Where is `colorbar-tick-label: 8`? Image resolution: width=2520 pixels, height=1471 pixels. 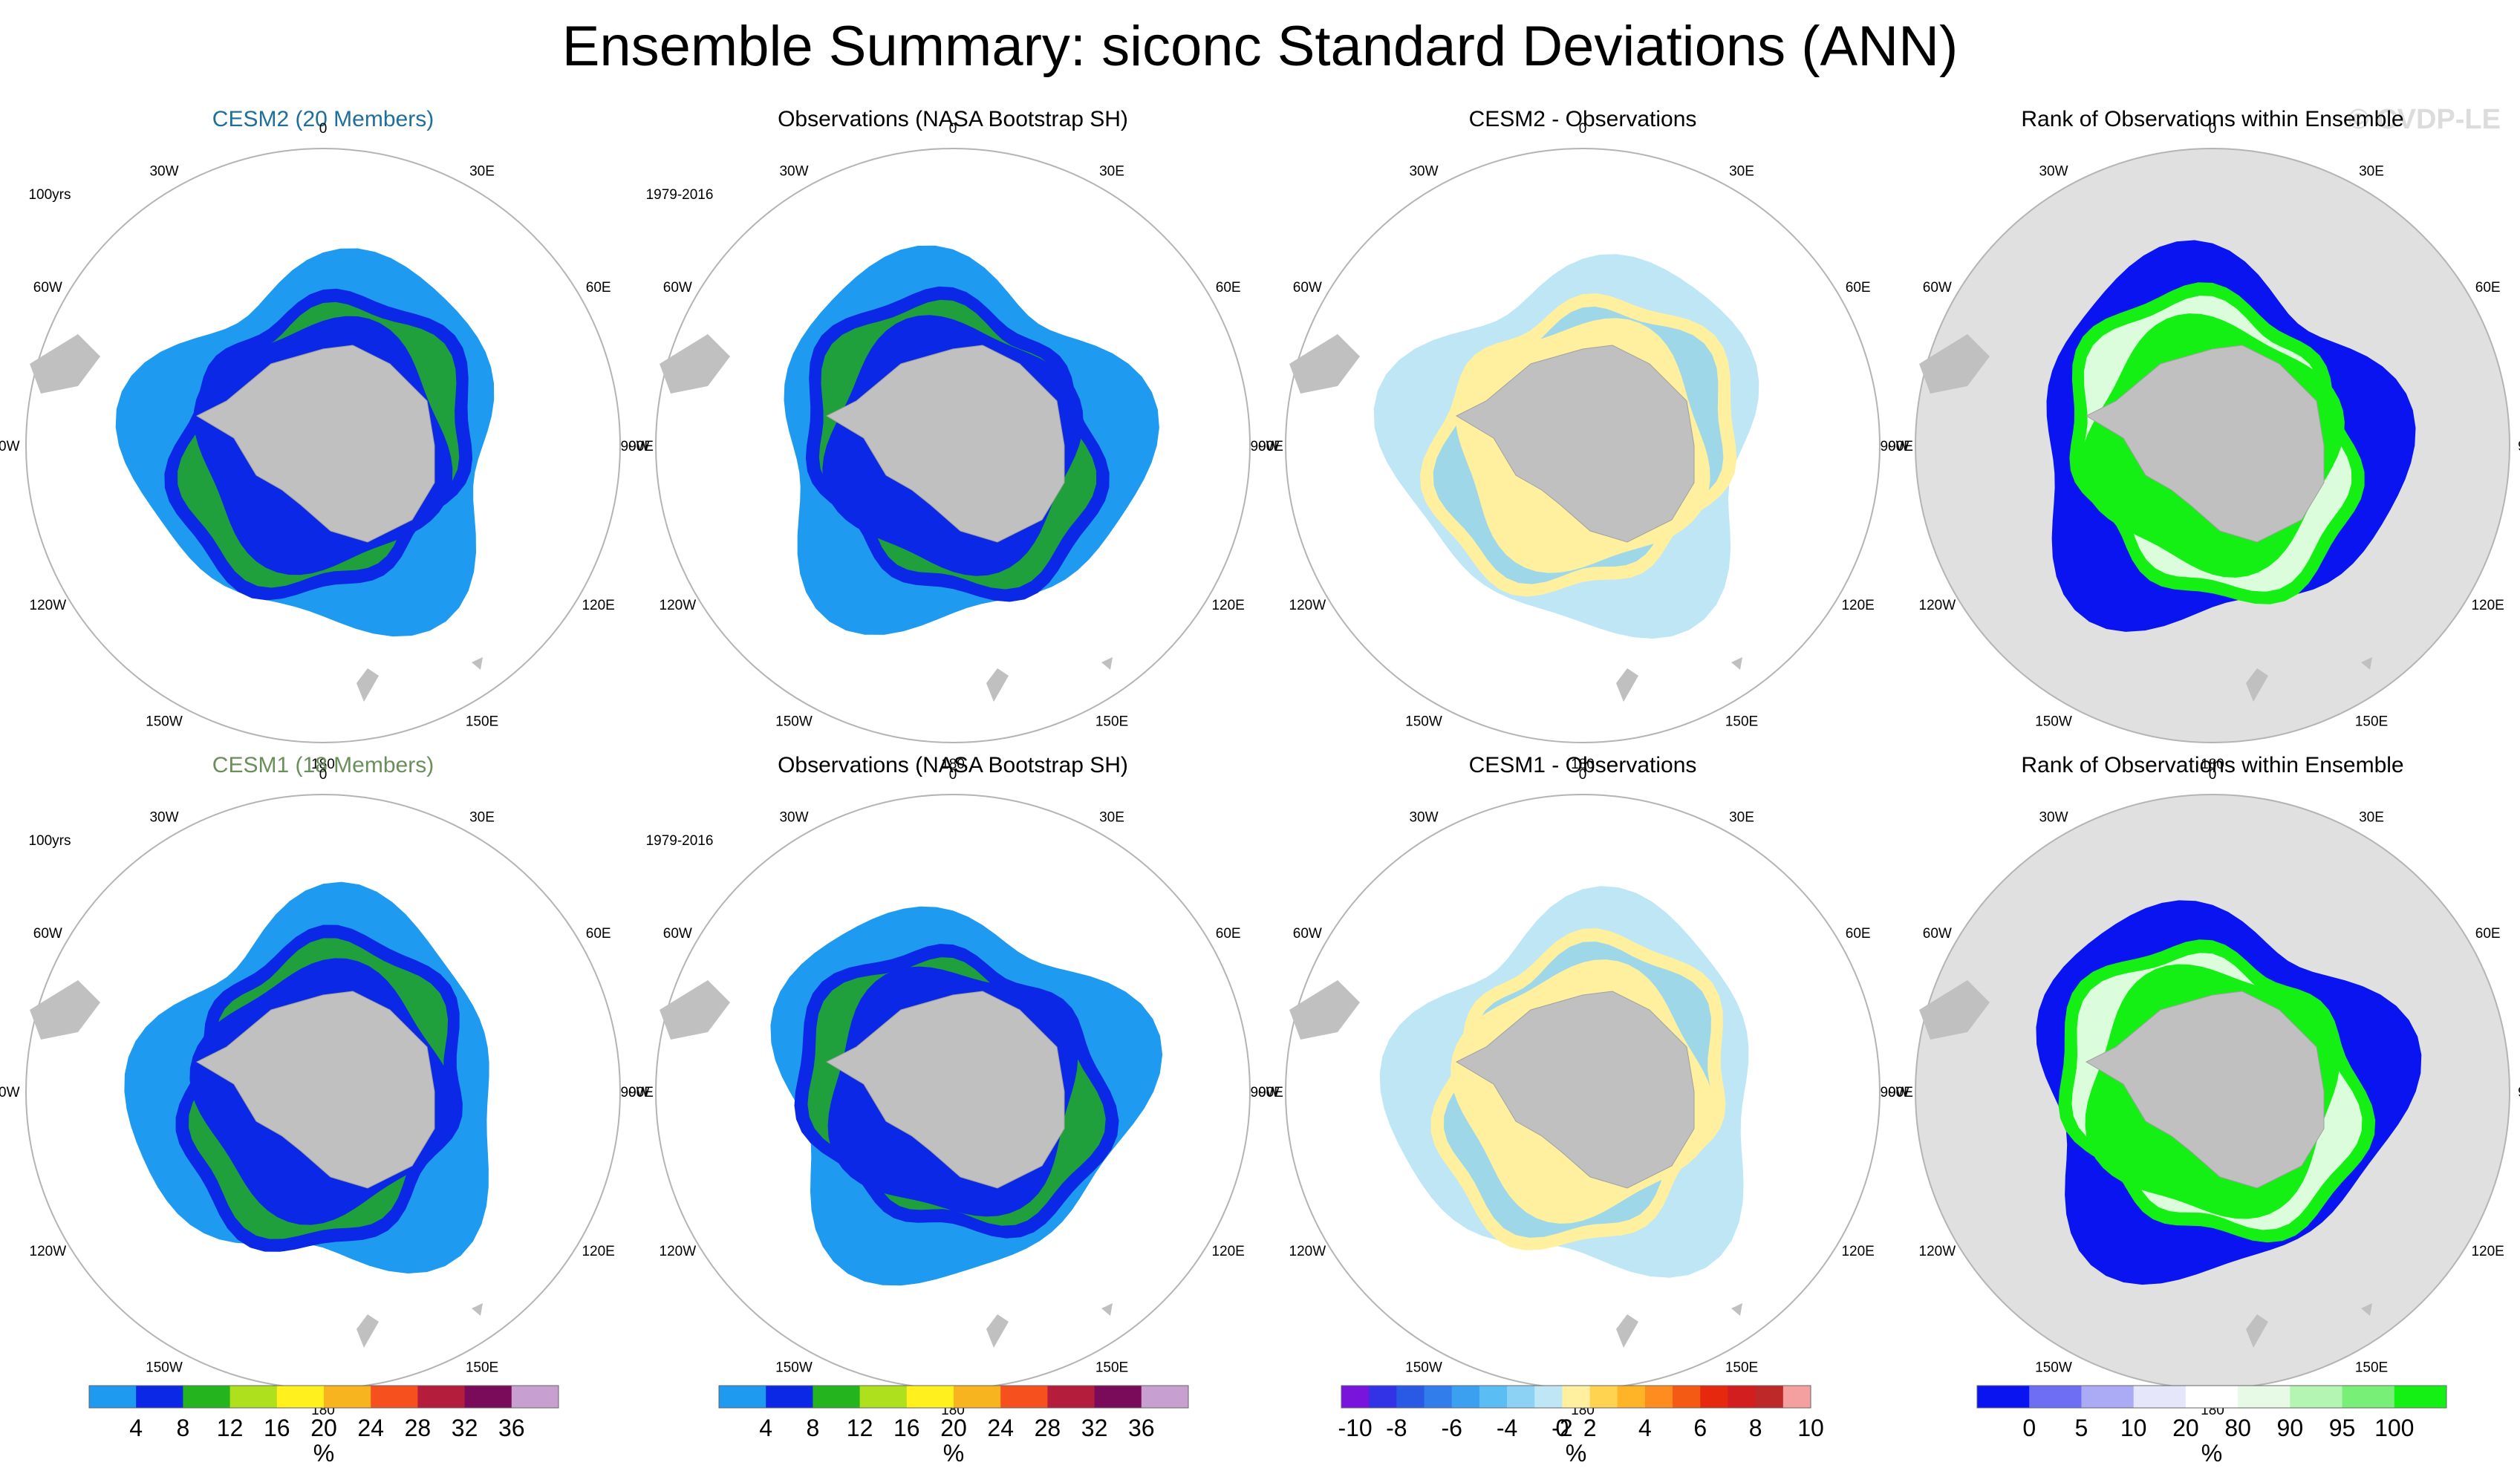 colorbar-tick-label: 8 is located at coordinates (814, 1428).